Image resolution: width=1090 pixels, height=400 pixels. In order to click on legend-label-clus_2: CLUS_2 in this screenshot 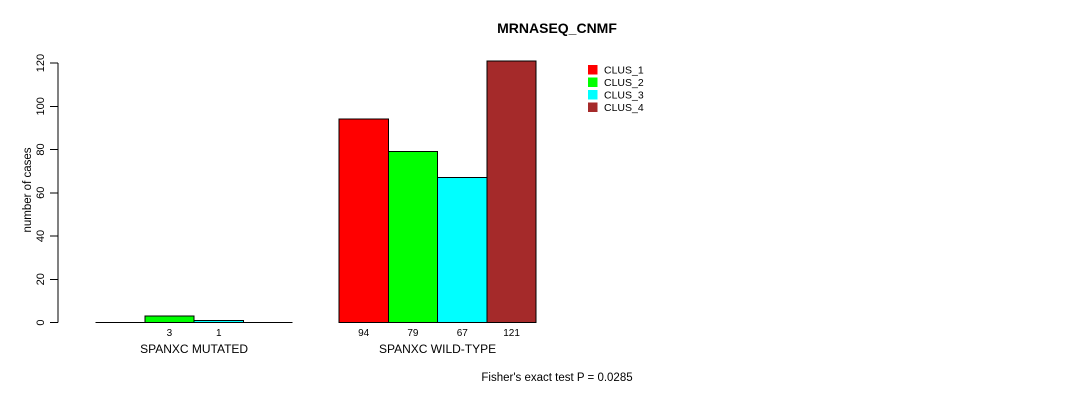, I will do `click(624, 83)`.